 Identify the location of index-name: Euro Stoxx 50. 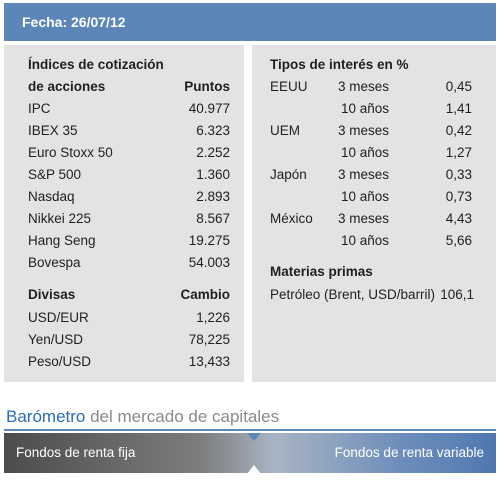
(70, 152).